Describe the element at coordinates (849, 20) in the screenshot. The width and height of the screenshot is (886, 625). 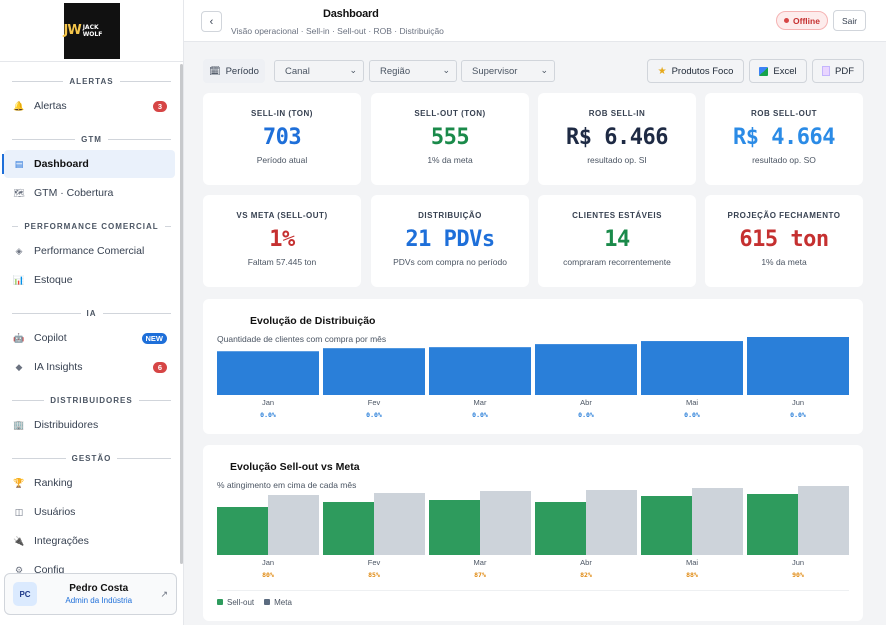
I see `logout-button: Sair` at that location.